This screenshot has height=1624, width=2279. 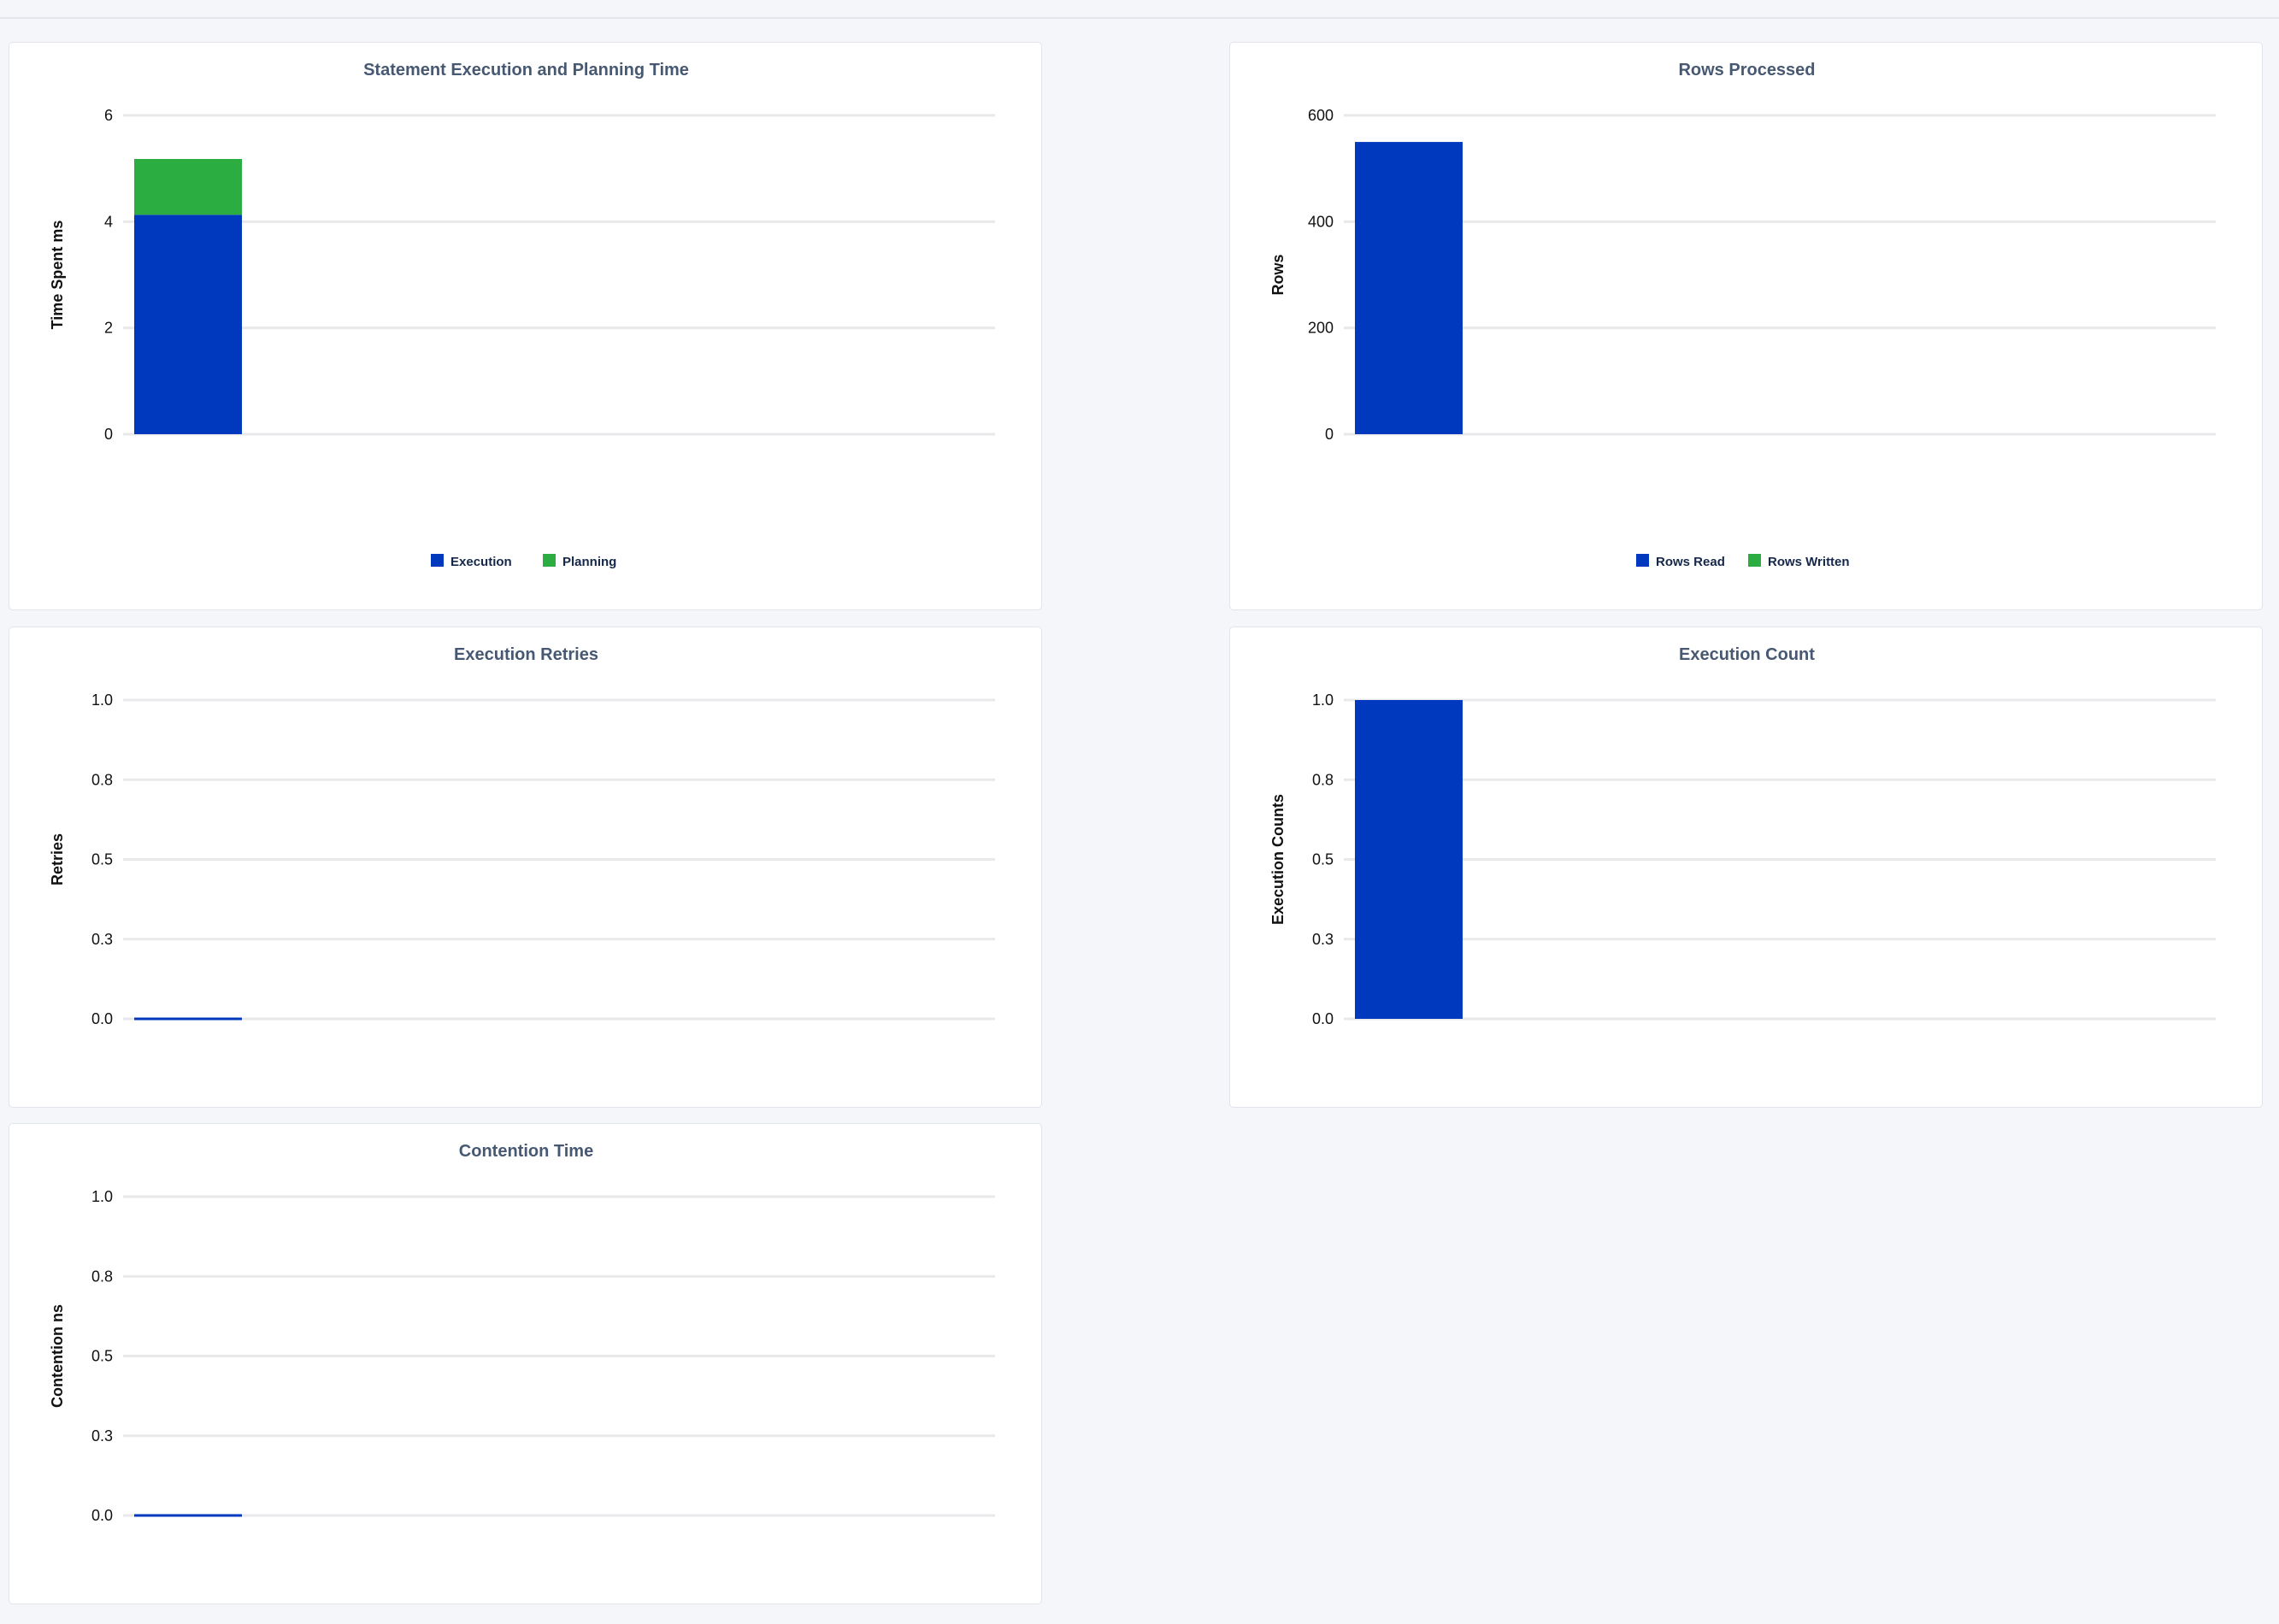 I want to click on bar-planning, so click(x=188, y=186).